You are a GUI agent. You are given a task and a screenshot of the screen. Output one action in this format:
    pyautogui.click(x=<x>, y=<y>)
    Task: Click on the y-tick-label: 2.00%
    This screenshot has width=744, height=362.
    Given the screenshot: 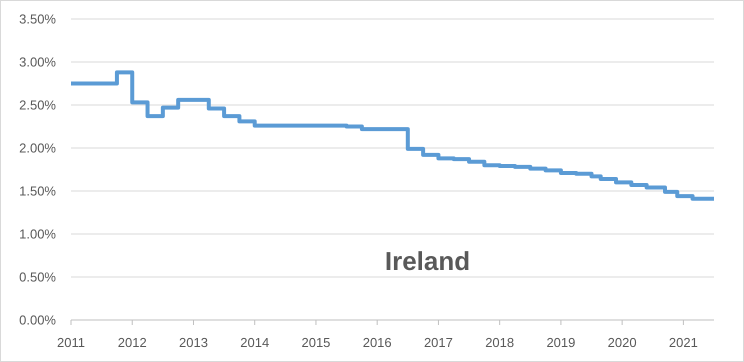 What is the action you would take?
    pyautogui.click(x=37, y=148)
    